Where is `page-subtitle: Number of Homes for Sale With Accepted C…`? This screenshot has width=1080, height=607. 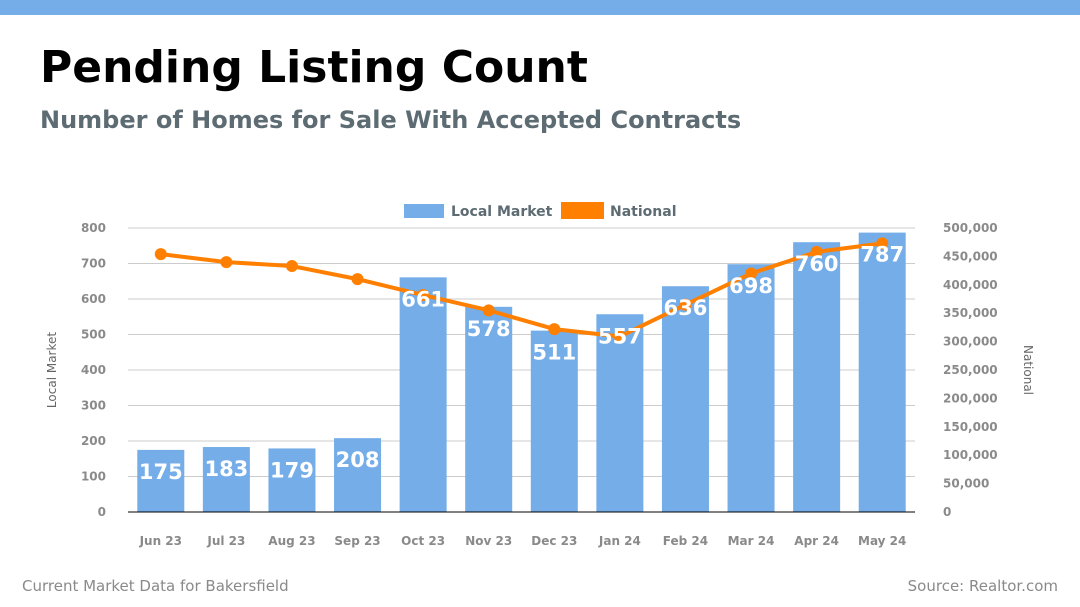
page-subtitle: Number of Homes for Sale With Accepted C… is located at coordinates (391, 120).